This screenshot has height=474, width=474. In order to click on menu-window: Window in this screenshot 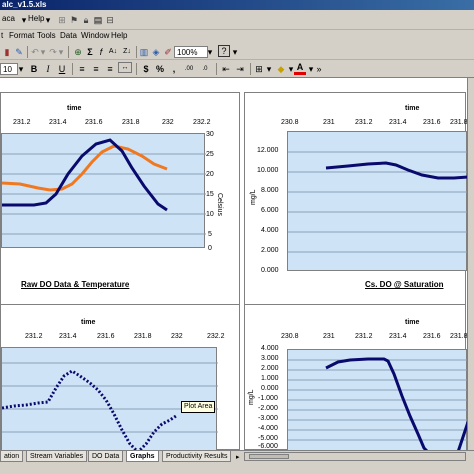, I will do `click(95, 35)`.